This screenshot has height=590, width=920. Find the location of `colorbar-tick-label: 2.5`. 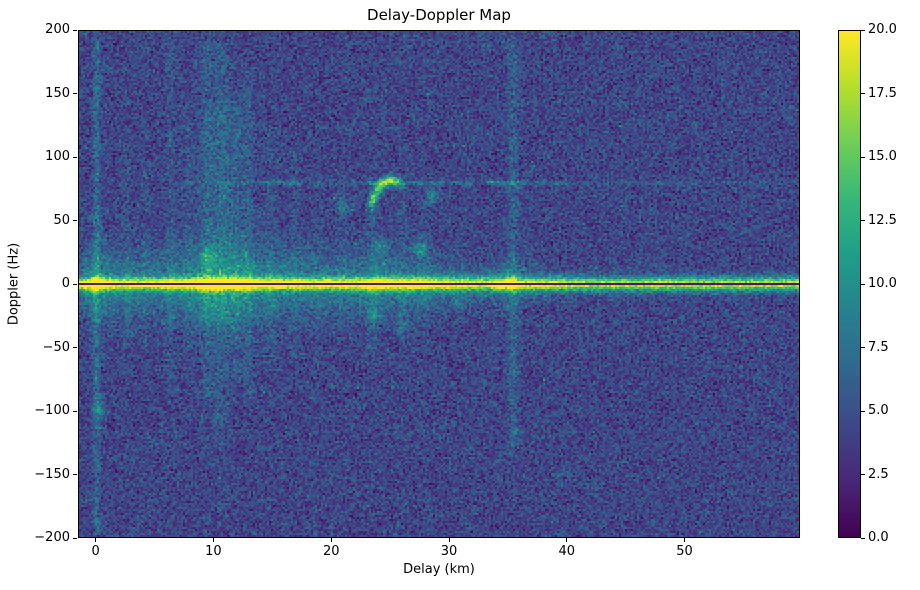

colorbar-tick-label: 2.5 is located at coordinates (878, 474).